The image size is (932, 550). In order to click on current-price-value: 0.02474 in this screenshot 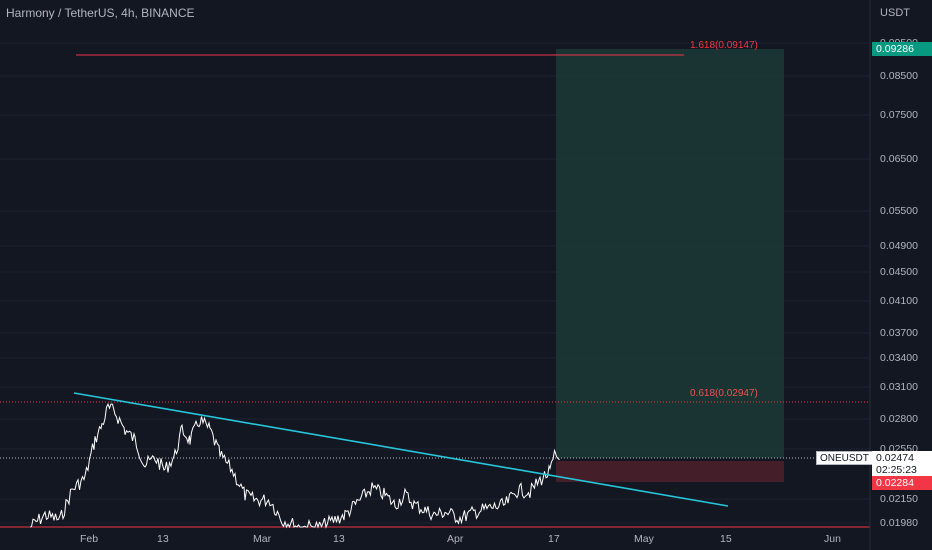, I will do `click(895, 458)`.